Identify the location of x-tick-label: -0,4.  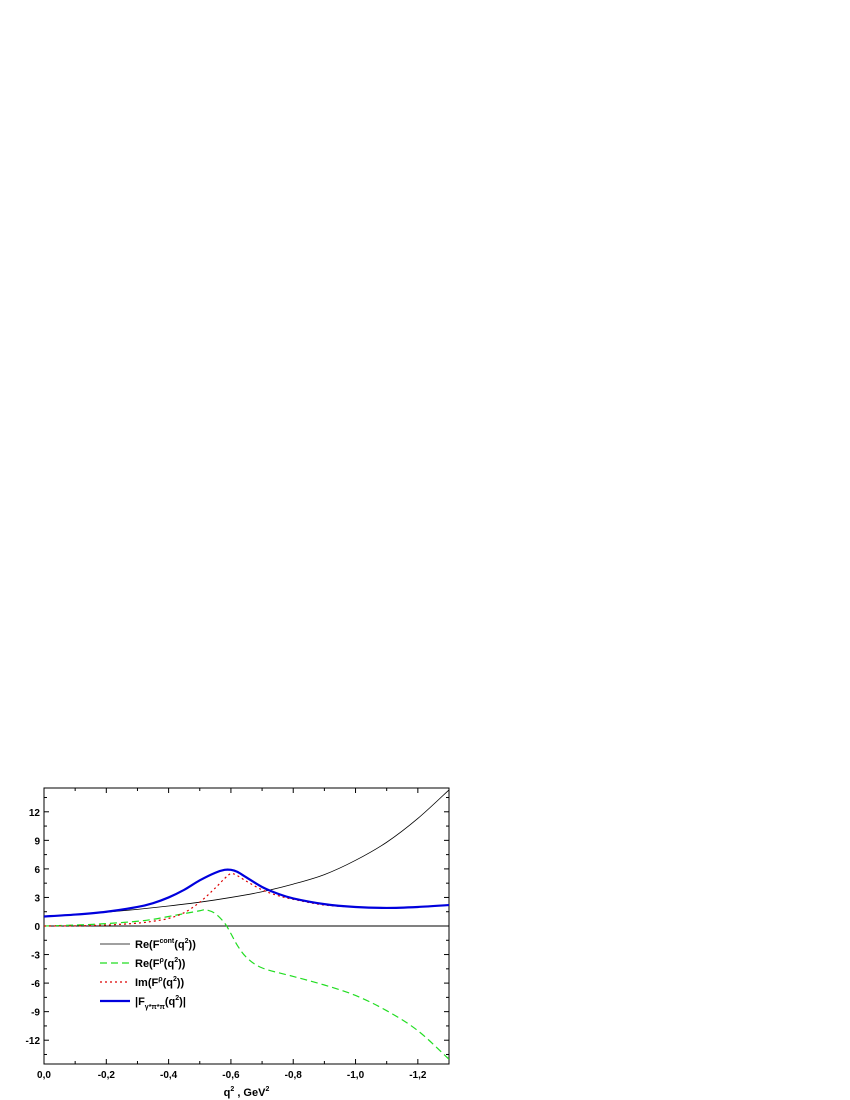
(169, 1075).